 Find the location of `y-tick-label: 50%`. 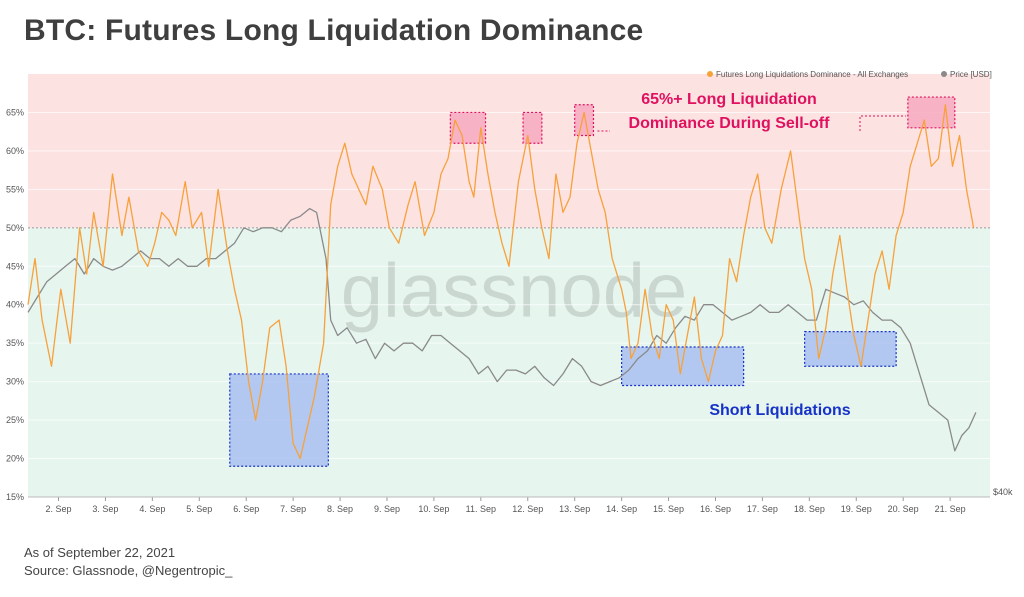

y-tick-label: 50% is located at coordinates (15, 228).